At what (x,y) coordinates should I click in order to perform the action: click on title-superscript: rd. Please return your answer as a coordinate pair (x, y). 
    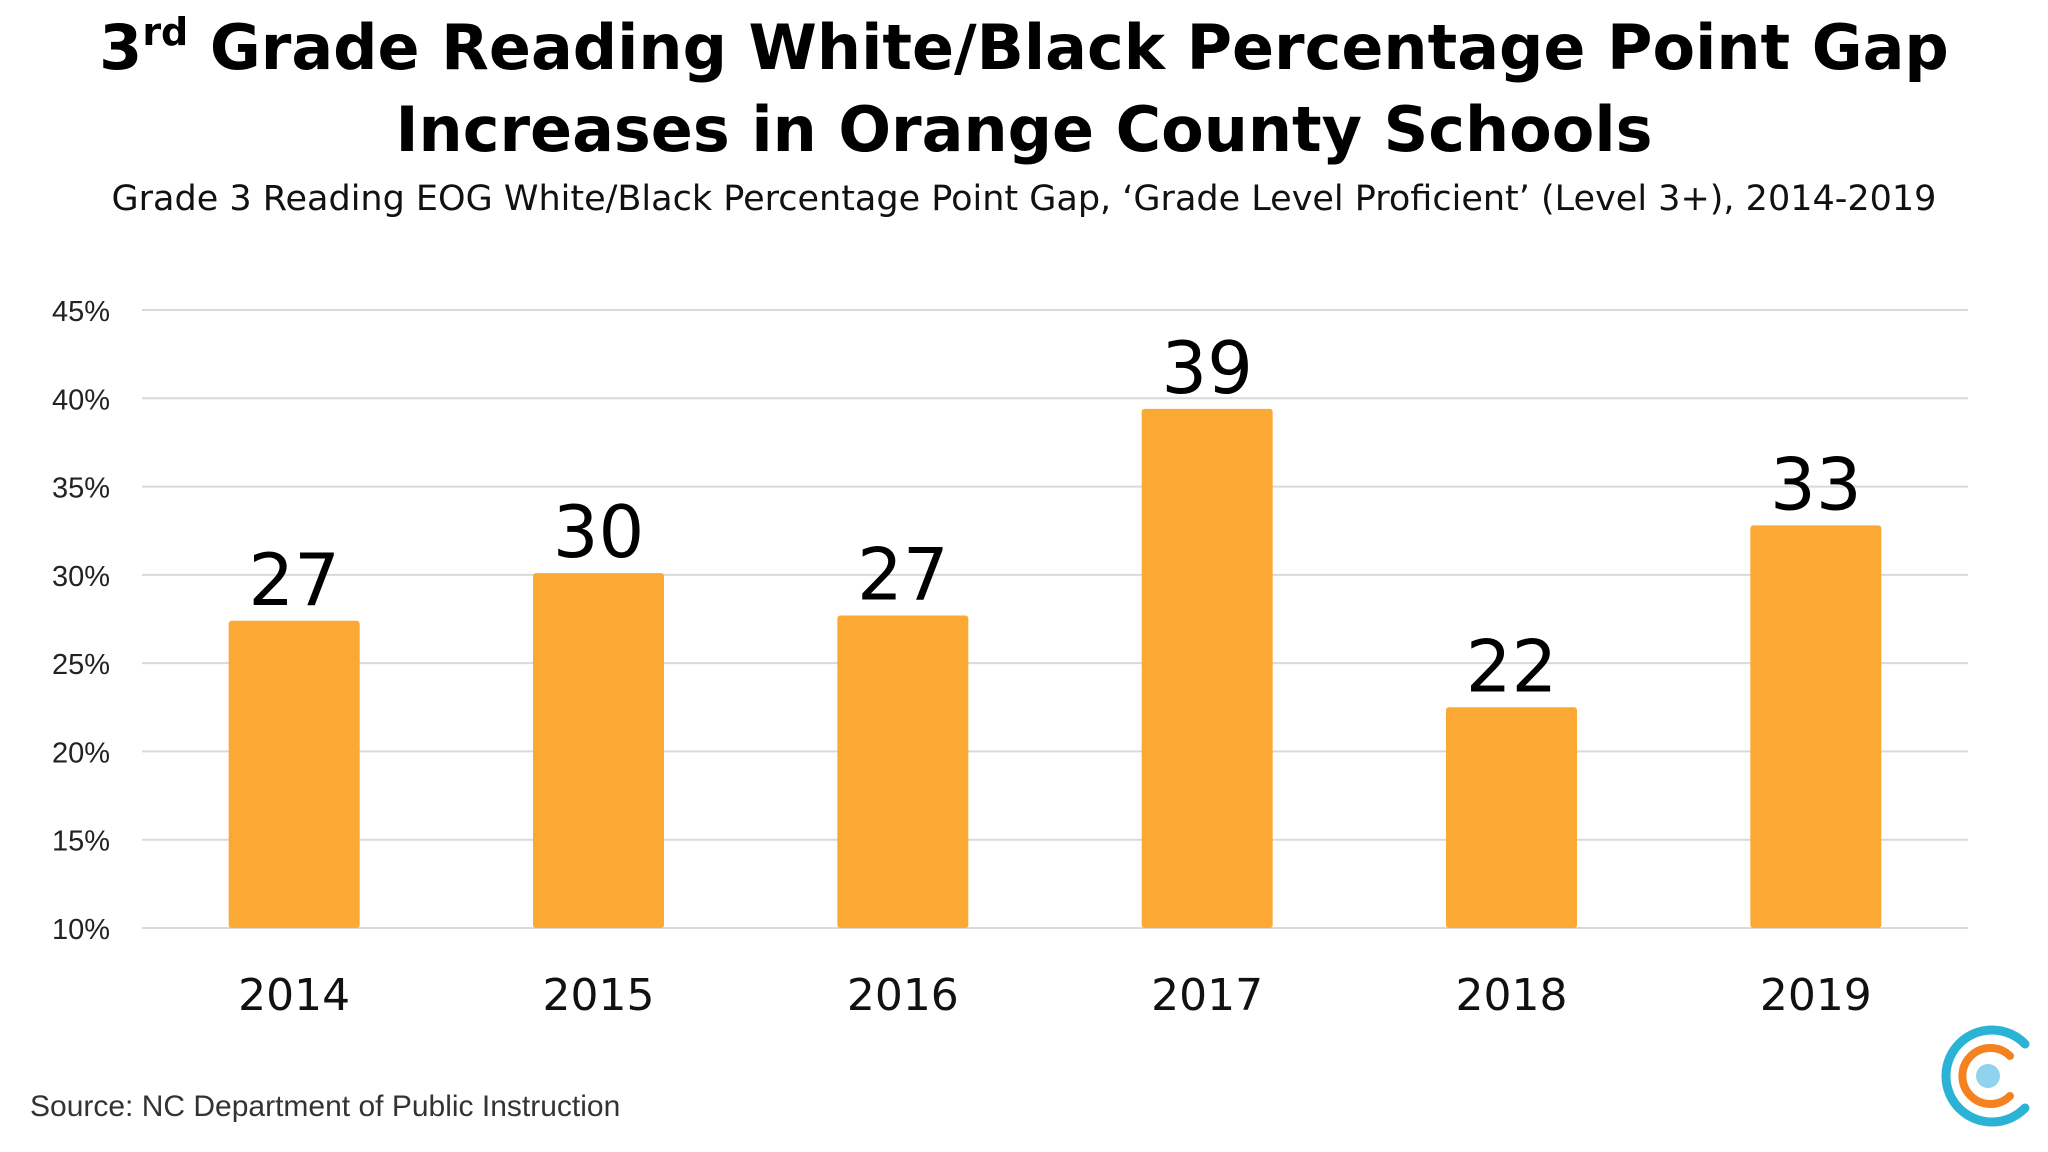
    Looking at the image, I should click on (165, 32).